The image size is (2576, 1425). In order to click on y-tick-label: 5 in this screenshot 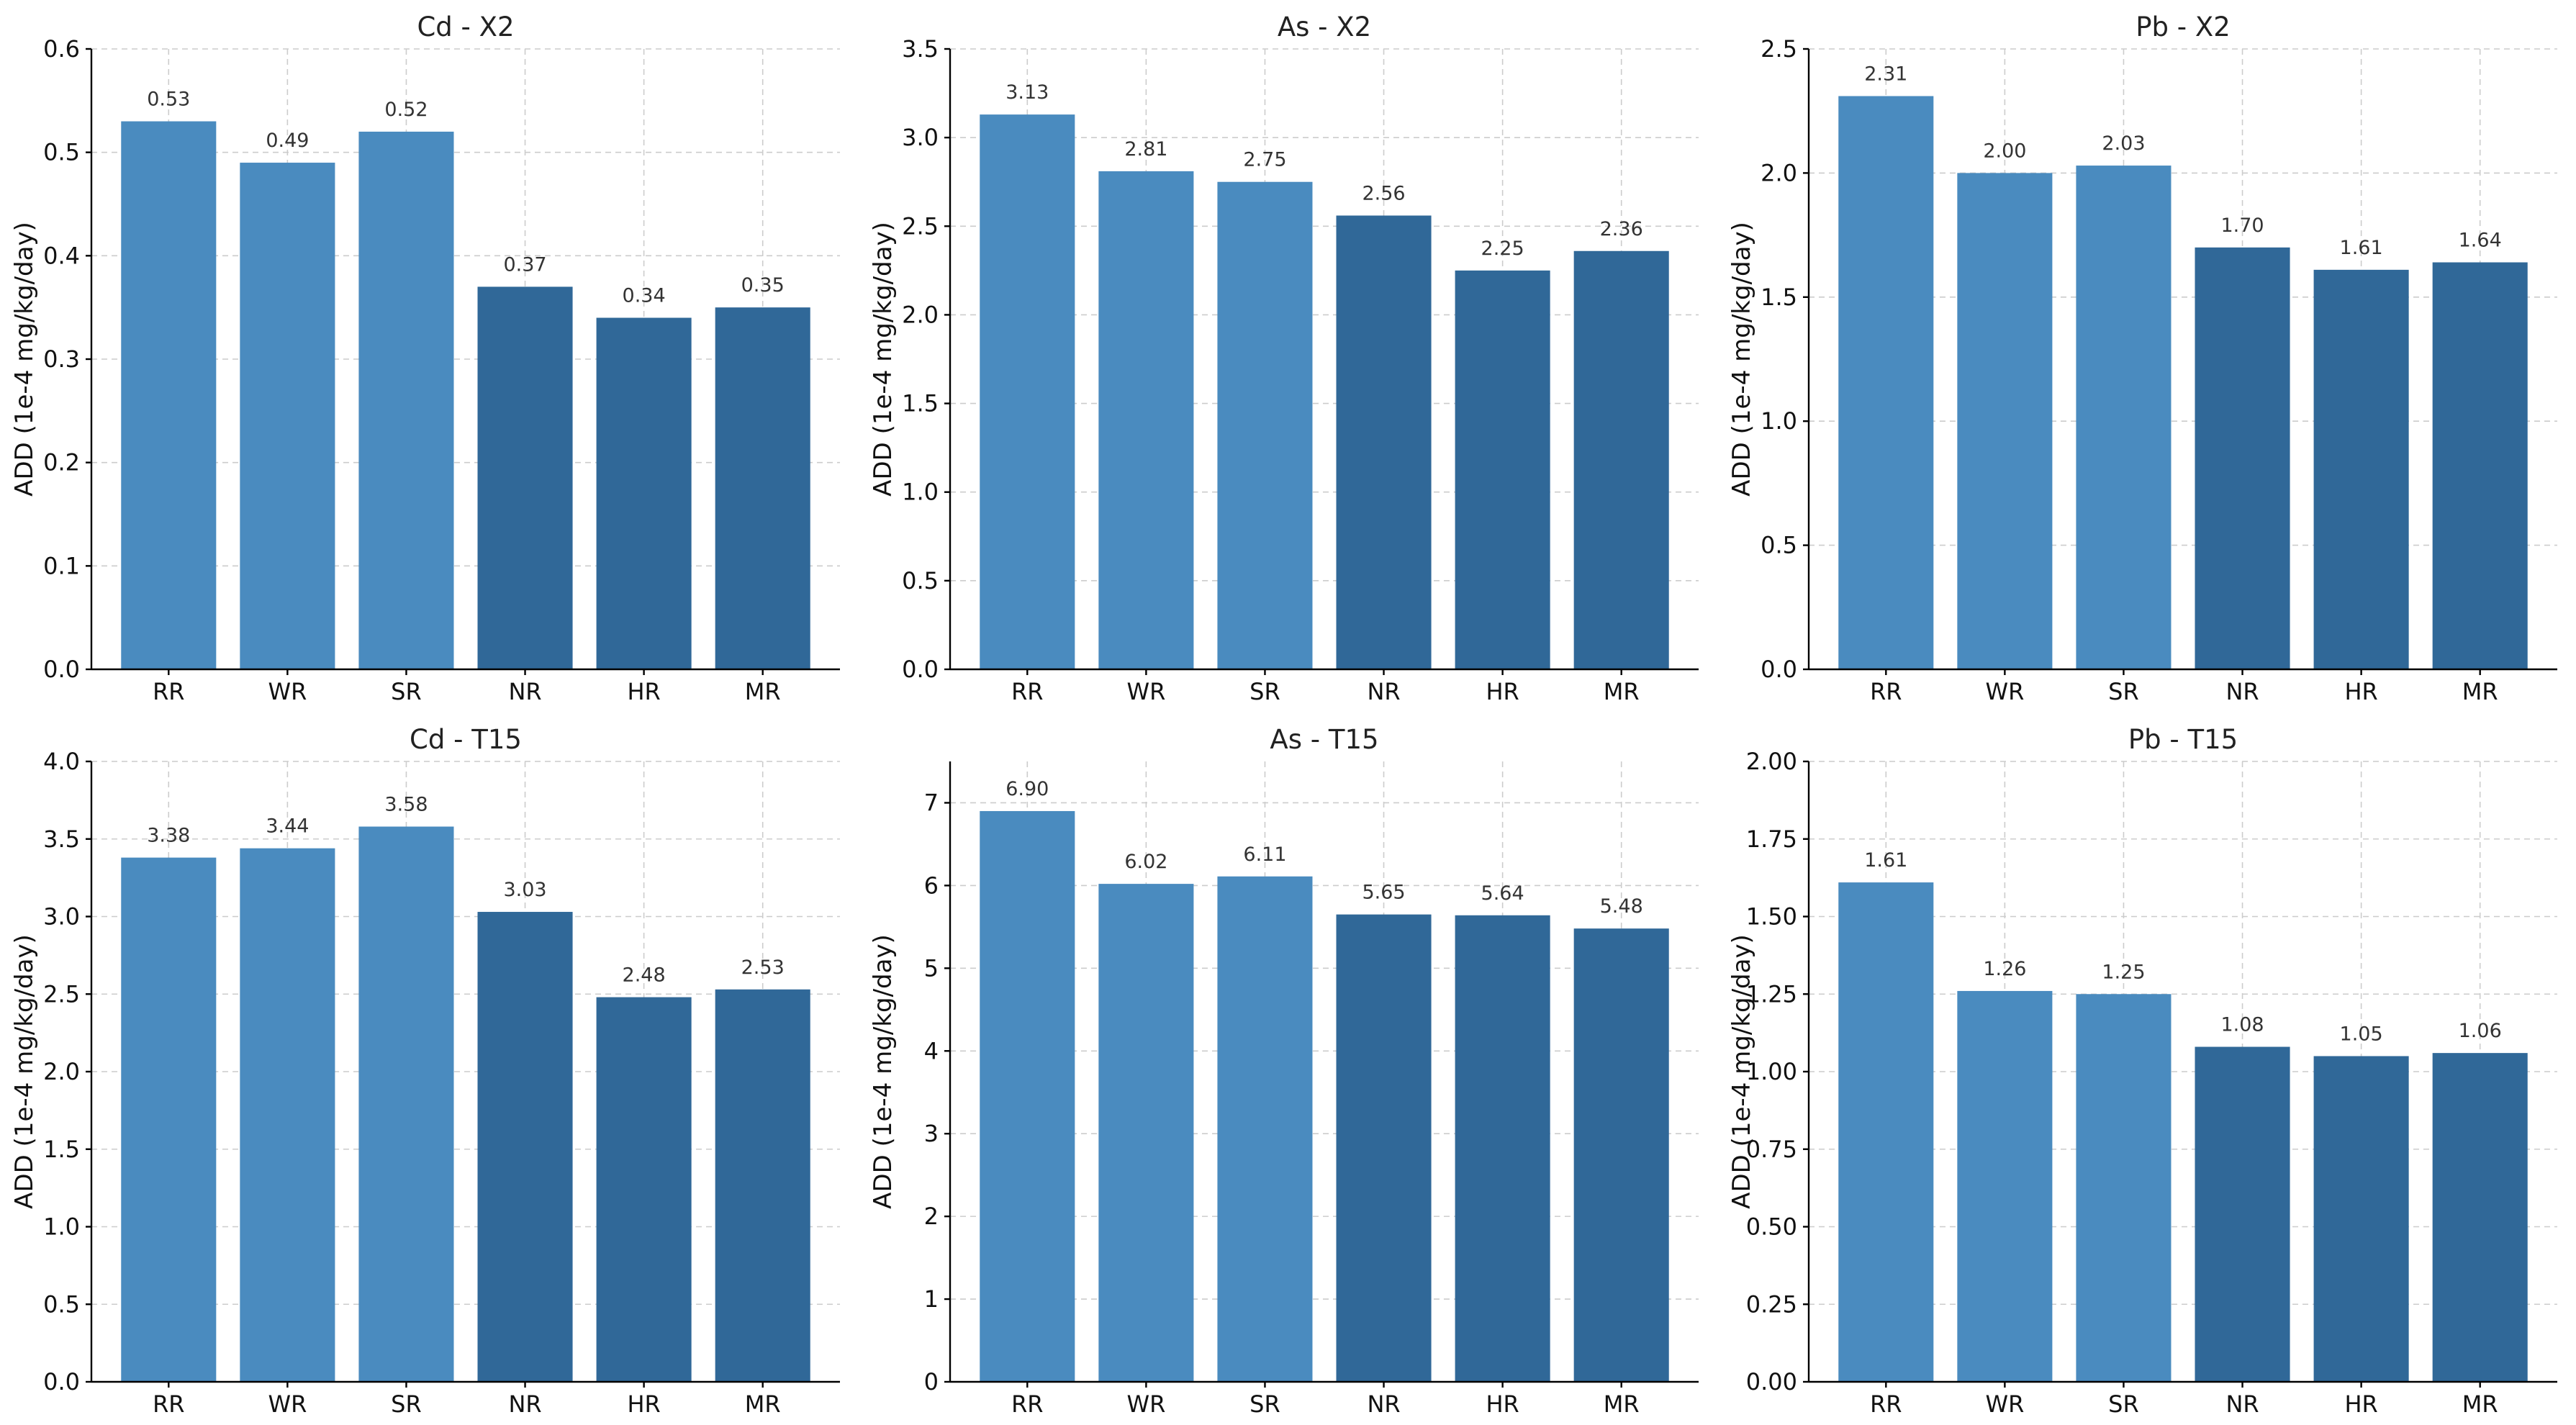, I will do `click(932, 968)`.